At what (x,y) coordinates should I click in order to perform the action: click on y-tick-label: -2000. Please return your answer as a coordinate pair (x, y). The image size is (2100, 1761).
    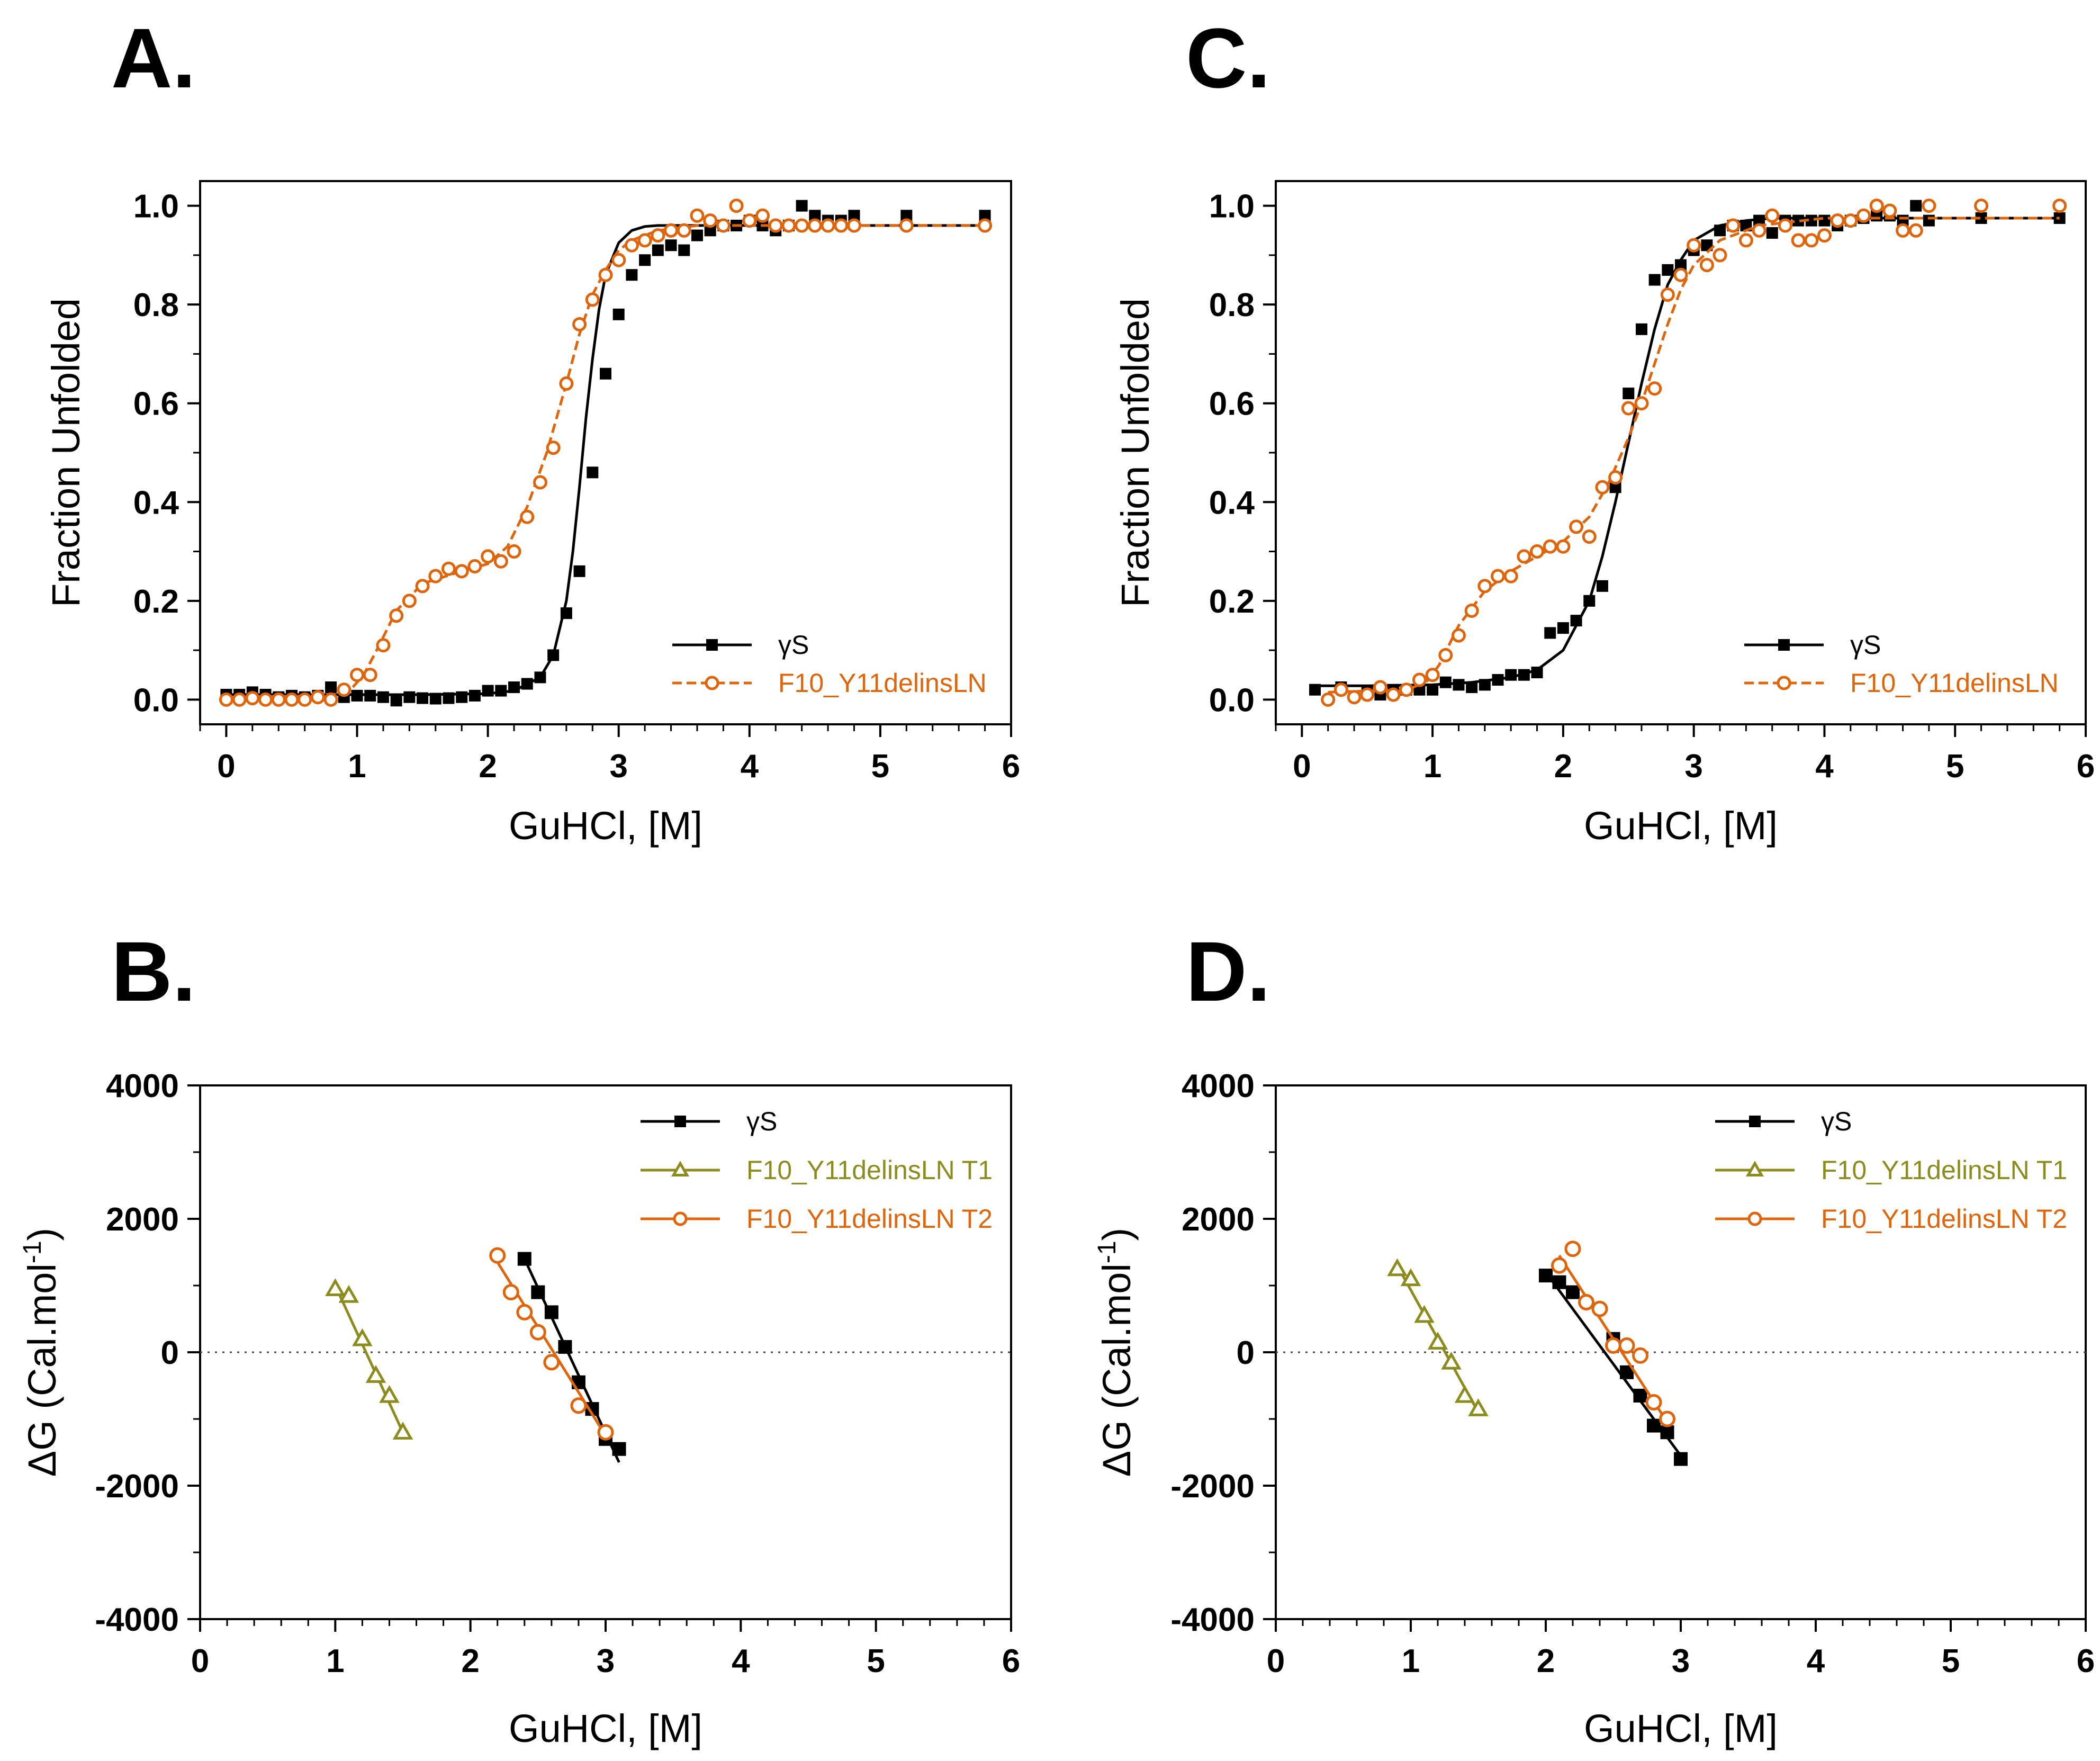
    Looking at the image, I should click on (1212, 1487).